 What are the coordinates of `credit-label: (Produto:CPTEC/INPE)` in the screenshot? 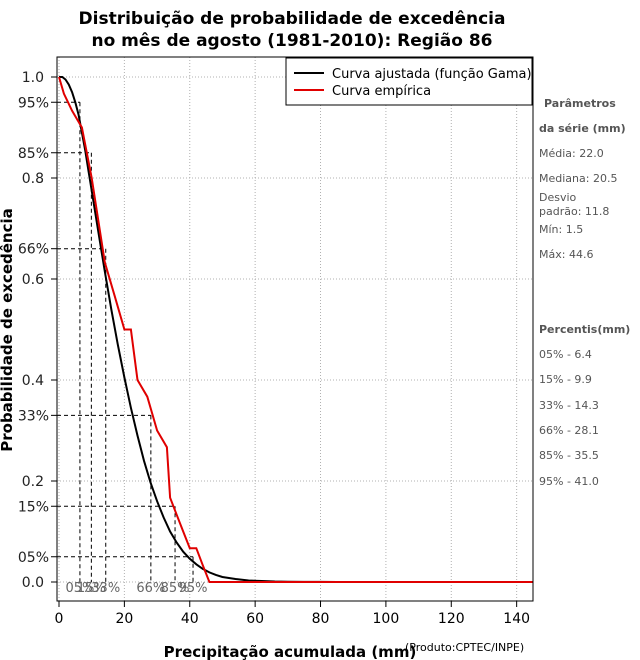 It's located at (464, 647).